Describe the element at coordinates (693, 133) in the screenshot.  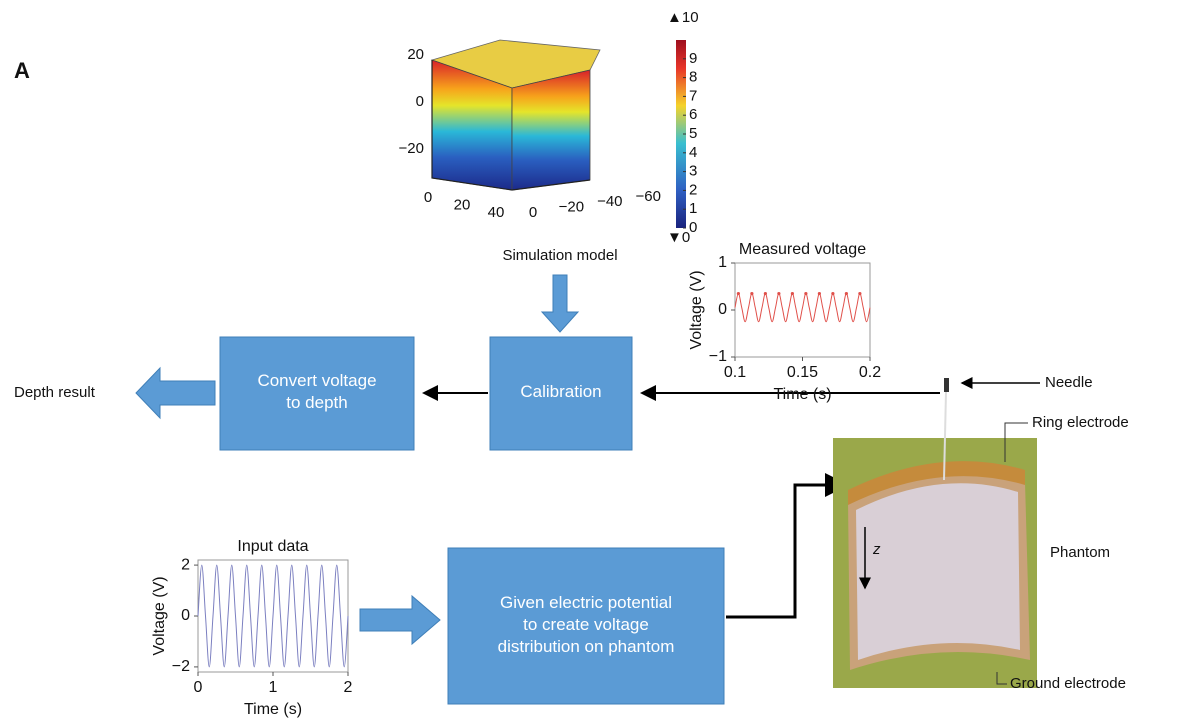
I see `colorbar-label: 5` at that location.